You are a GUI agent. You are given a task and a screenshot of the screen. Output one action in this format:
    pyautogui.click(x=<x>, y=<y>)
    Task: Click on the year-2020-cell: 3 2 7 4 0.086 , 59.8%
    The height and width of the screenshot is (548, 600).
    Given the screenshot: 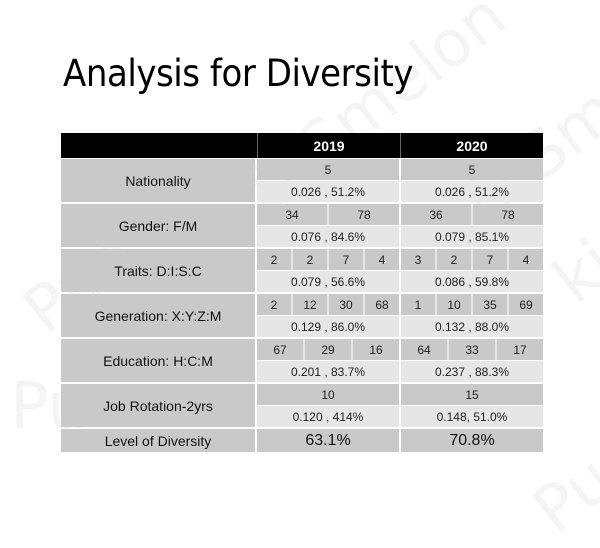 What is the action you would take?
    pyautogui.click(x=472, y=270)
    